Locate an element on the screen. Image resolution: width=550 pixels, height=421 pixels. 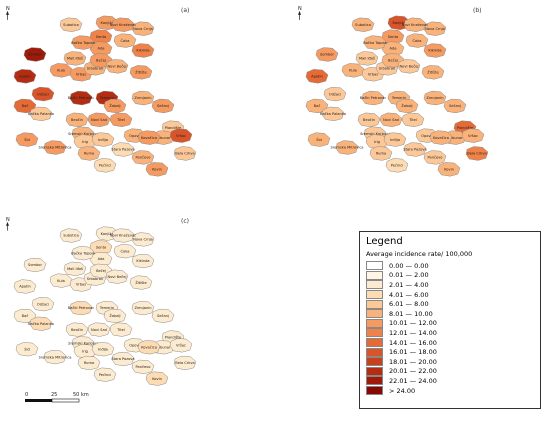
region-label: Inđija is located at coordinates (103, 140).